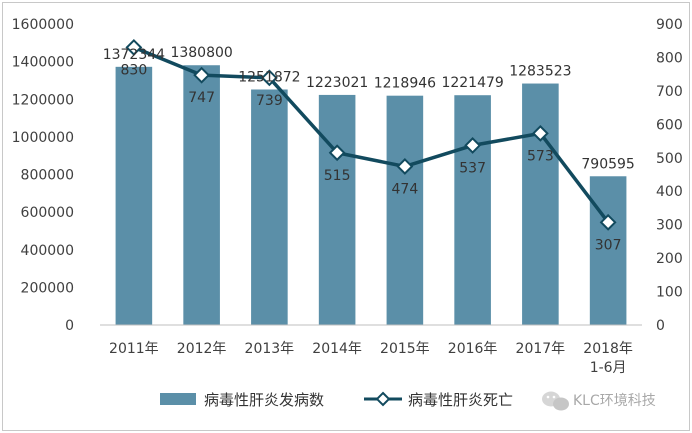 The image size is (692, 433). What do you see at coordinates (47, 288) in the screenshot?
I see `left-tick-label: 200000` at bounding box center [47, 288].